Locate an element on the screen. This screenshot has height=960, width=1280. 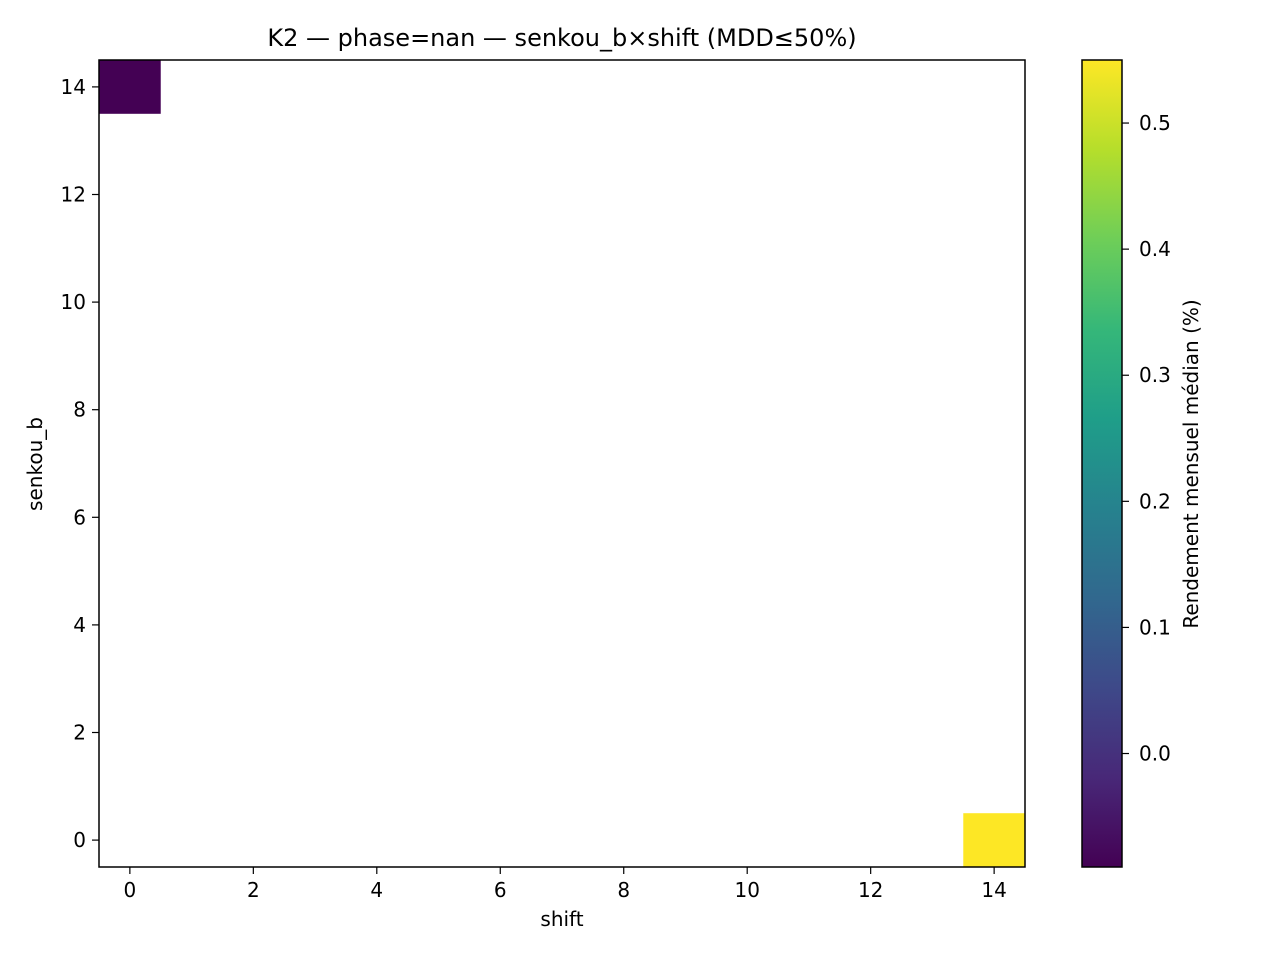
colorbar-tick-label: 0.0 is located at coordinates (1155, 754).